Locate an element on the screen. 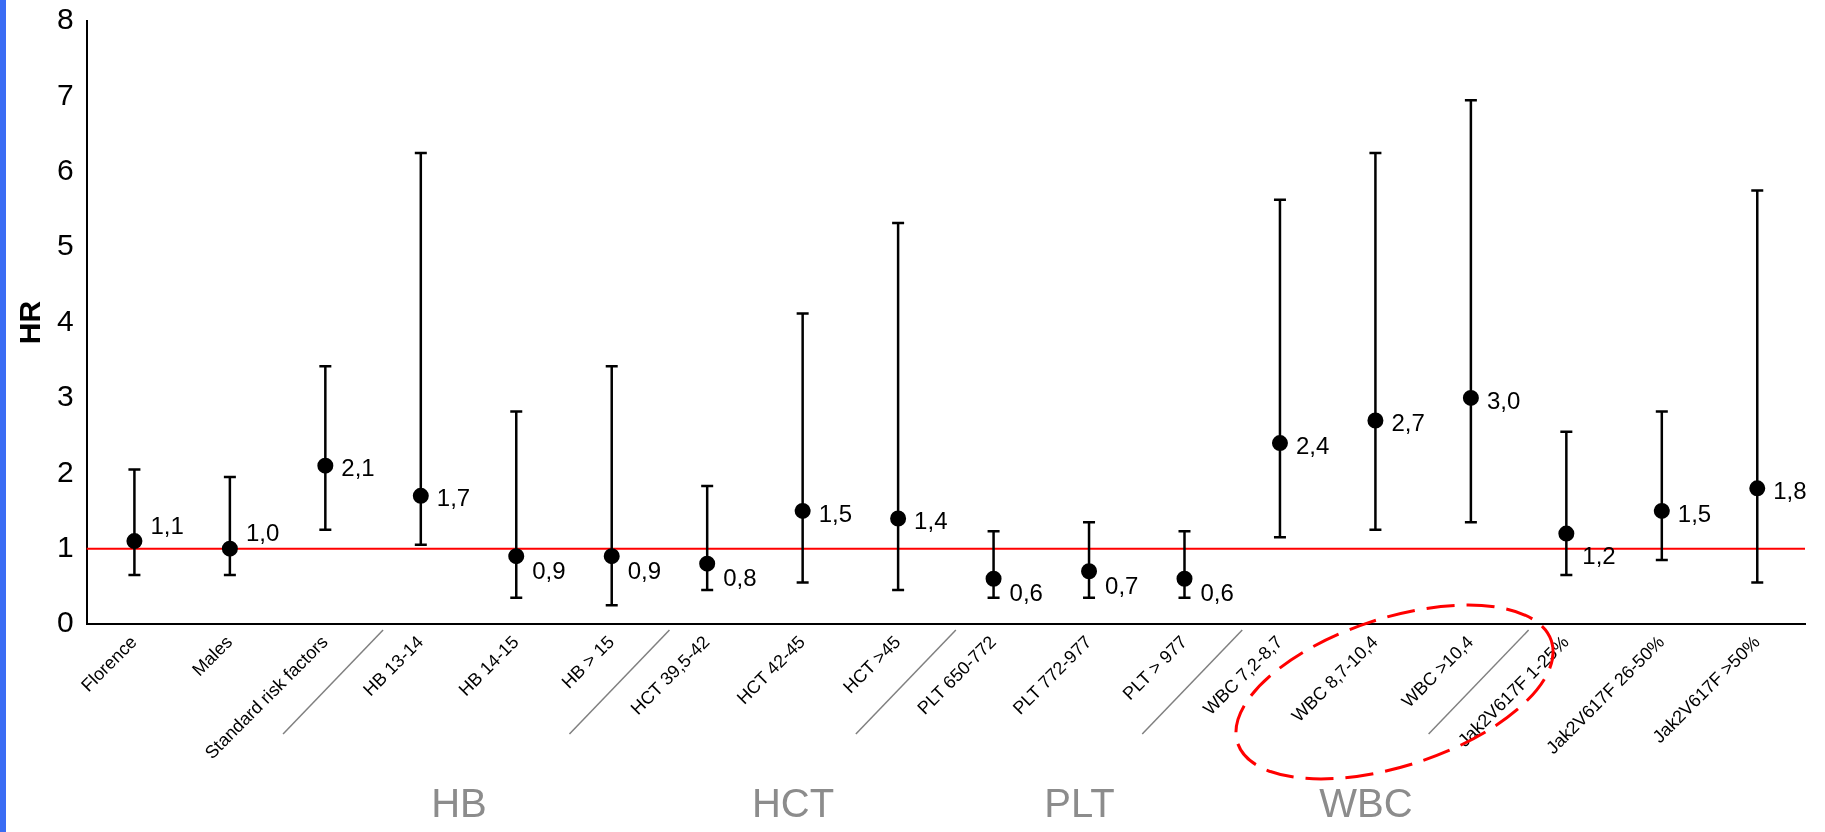 The image size is (1825, 832). text: HB is located at coordinates (459, 803).